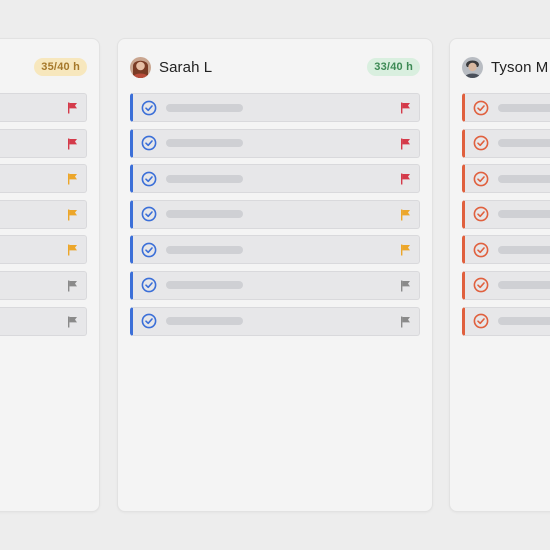  What do you see at coordinates (186, 67) in the screenshot?
I see `column-name: Sarah L` at bounding box center [186, 67].